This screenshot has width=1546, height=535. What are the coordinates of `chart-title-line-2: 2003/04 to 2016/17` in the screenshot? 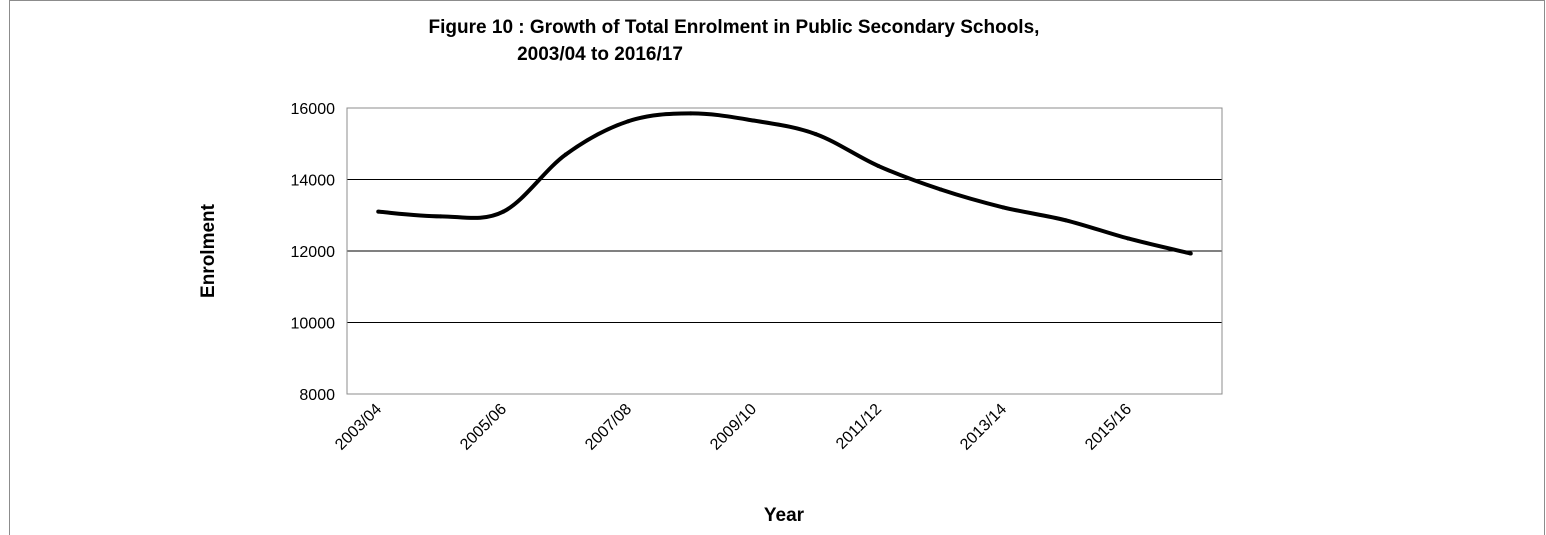 It's located at (600, 54).